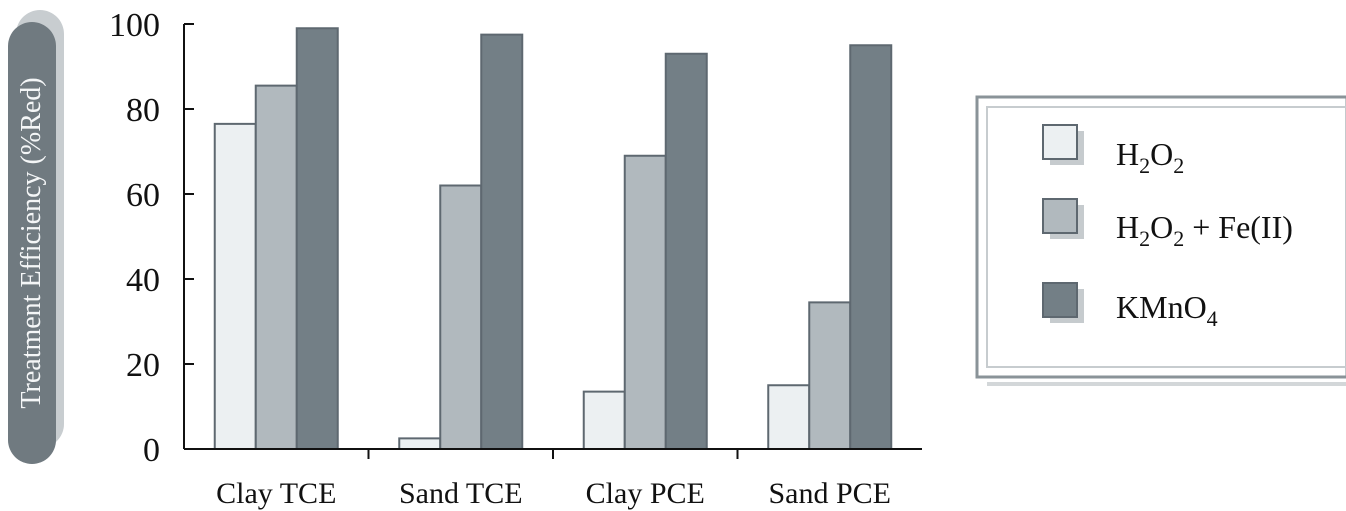 The width and height of the screenshot is (1346, 511). What do you see at coordinates (1060, 300) in the screenshot?
I see `legend-swatch-kmno4` at bounding box center [1060, 300].